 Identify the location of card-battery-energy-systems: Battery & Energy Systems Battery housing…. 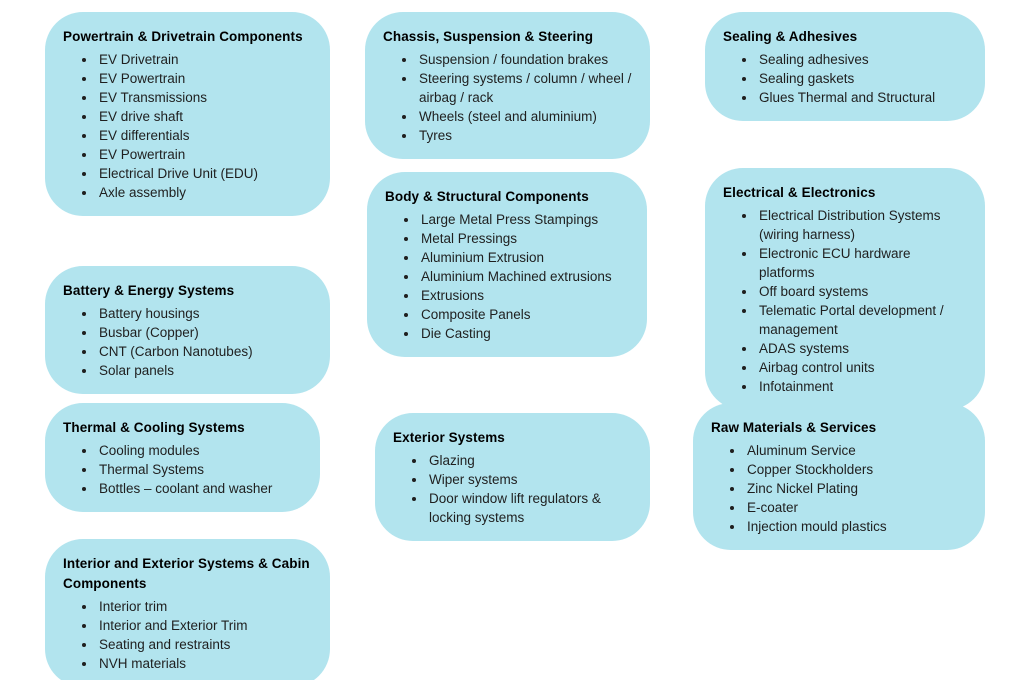
(187, 330).